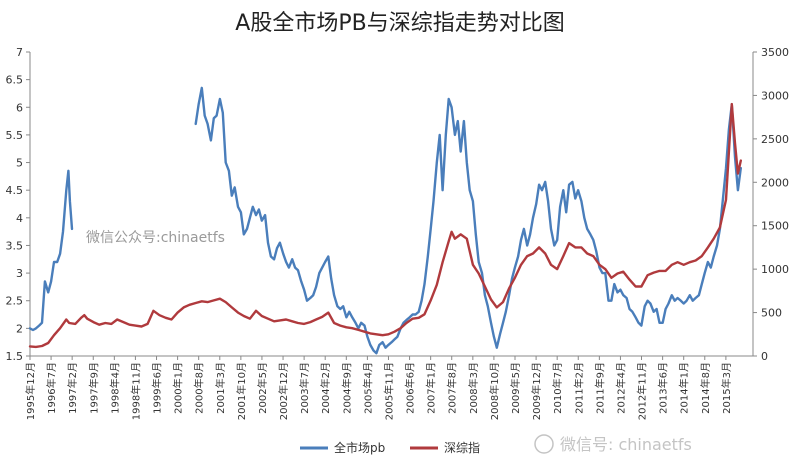  What do you see at coordinates (359, 447) in the screenshot?
I see `legend-label: 全市场pb` at bounding box center [359, 447].